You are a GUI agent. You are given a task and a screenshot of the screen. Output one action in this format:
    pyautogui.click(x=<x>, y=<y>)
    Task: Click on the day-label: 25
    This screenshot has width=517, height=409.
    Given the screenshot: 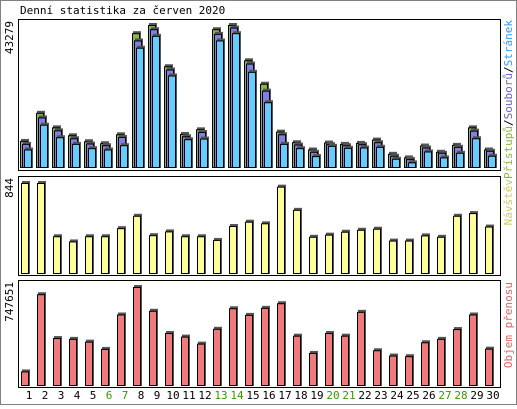 What is the action you would take?
    pyautogui.click(x=412, y=395)
    